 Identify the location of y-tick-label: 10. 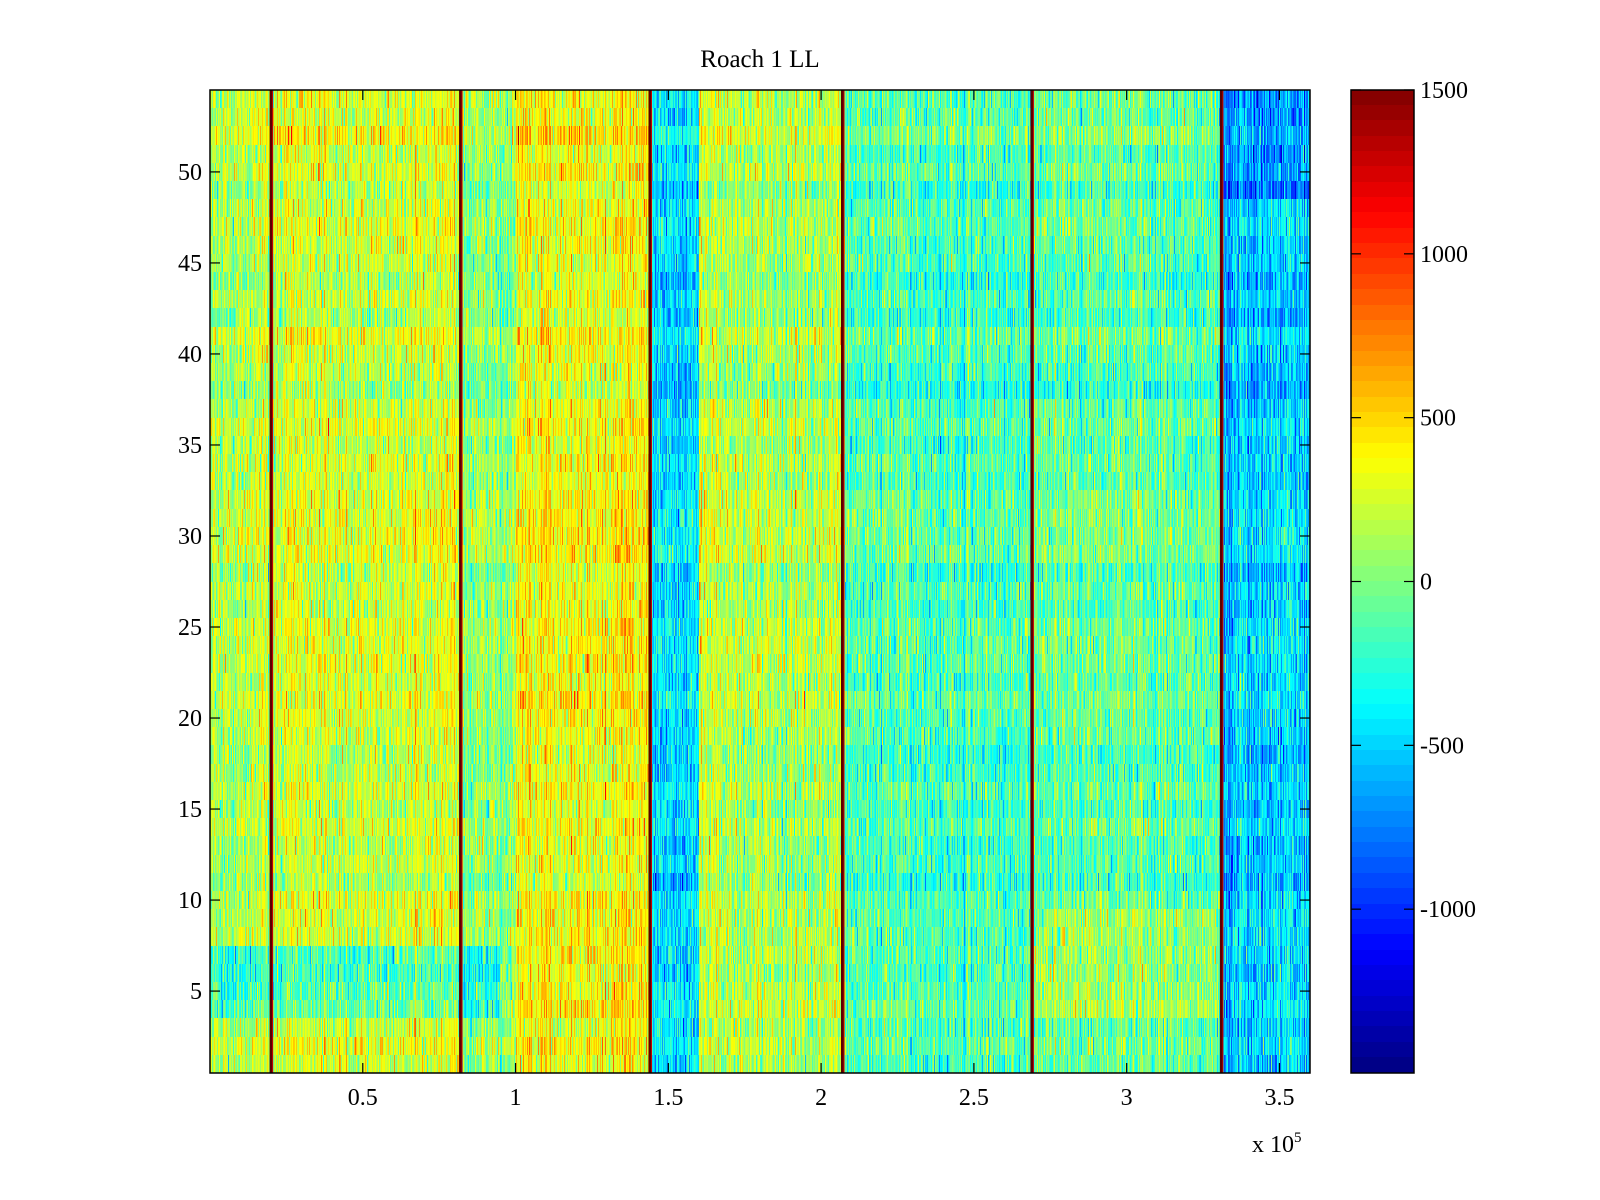
(190, 901).